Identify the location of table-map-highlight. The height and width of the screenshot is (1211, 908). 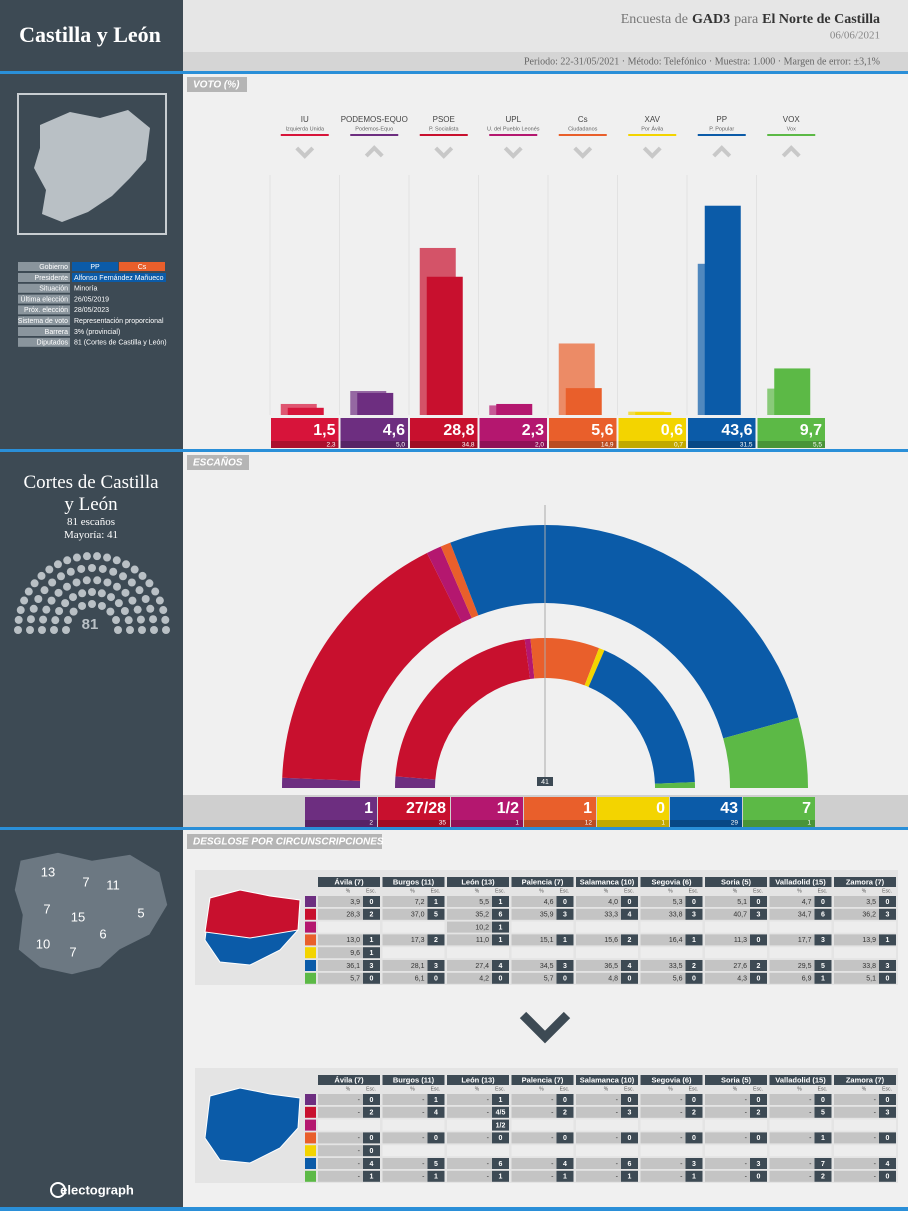
(252, 914).